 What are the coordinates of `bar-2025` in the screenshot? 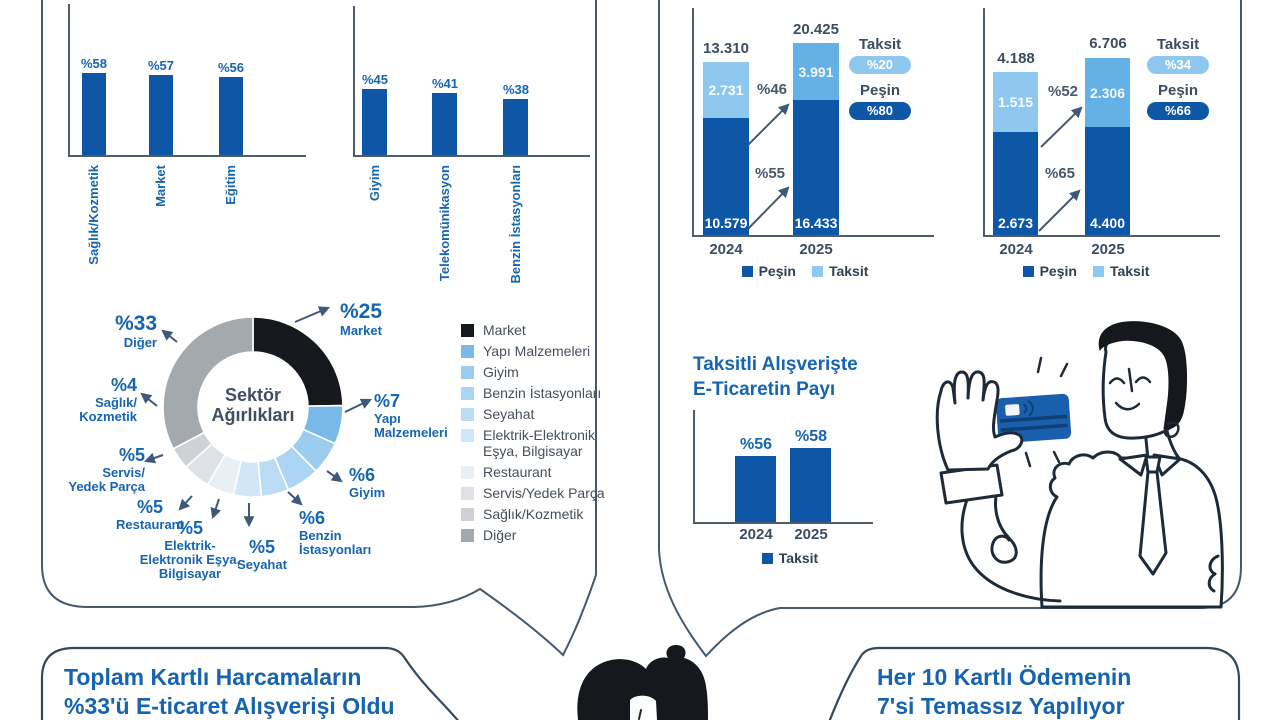 It's located at (810, 485).